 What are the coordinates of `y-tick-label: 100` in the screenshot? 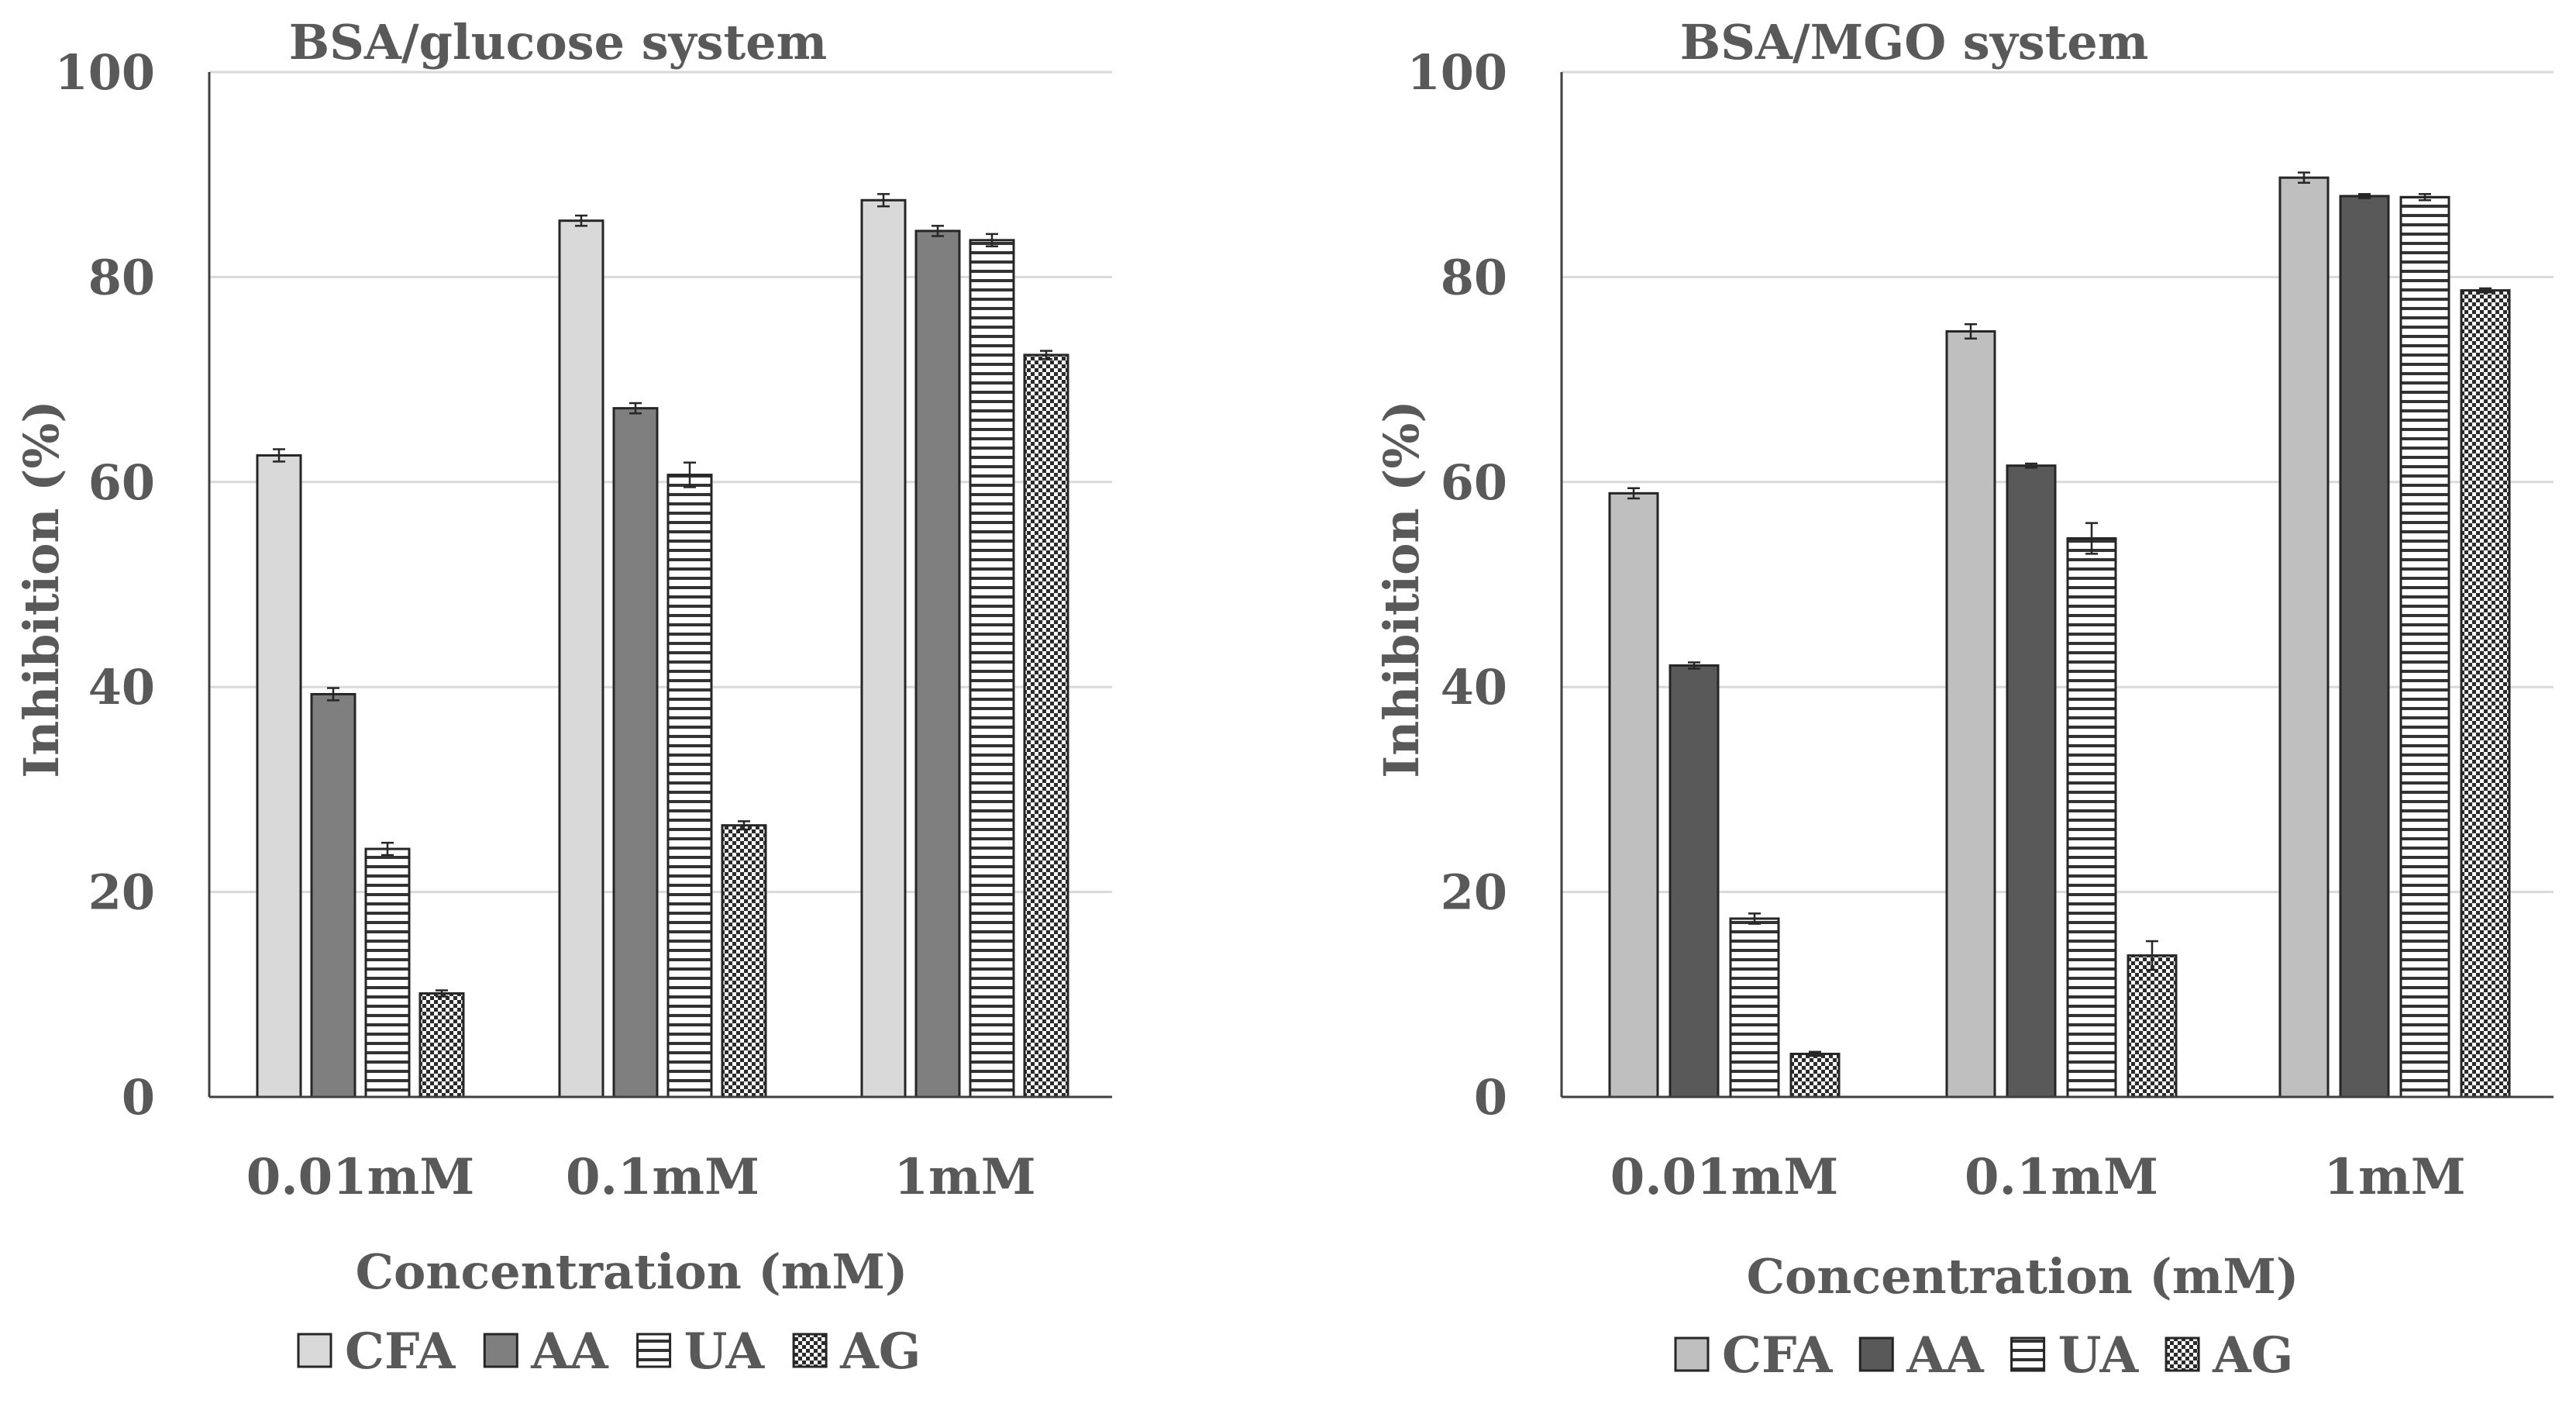 It's located at (1457, 72).